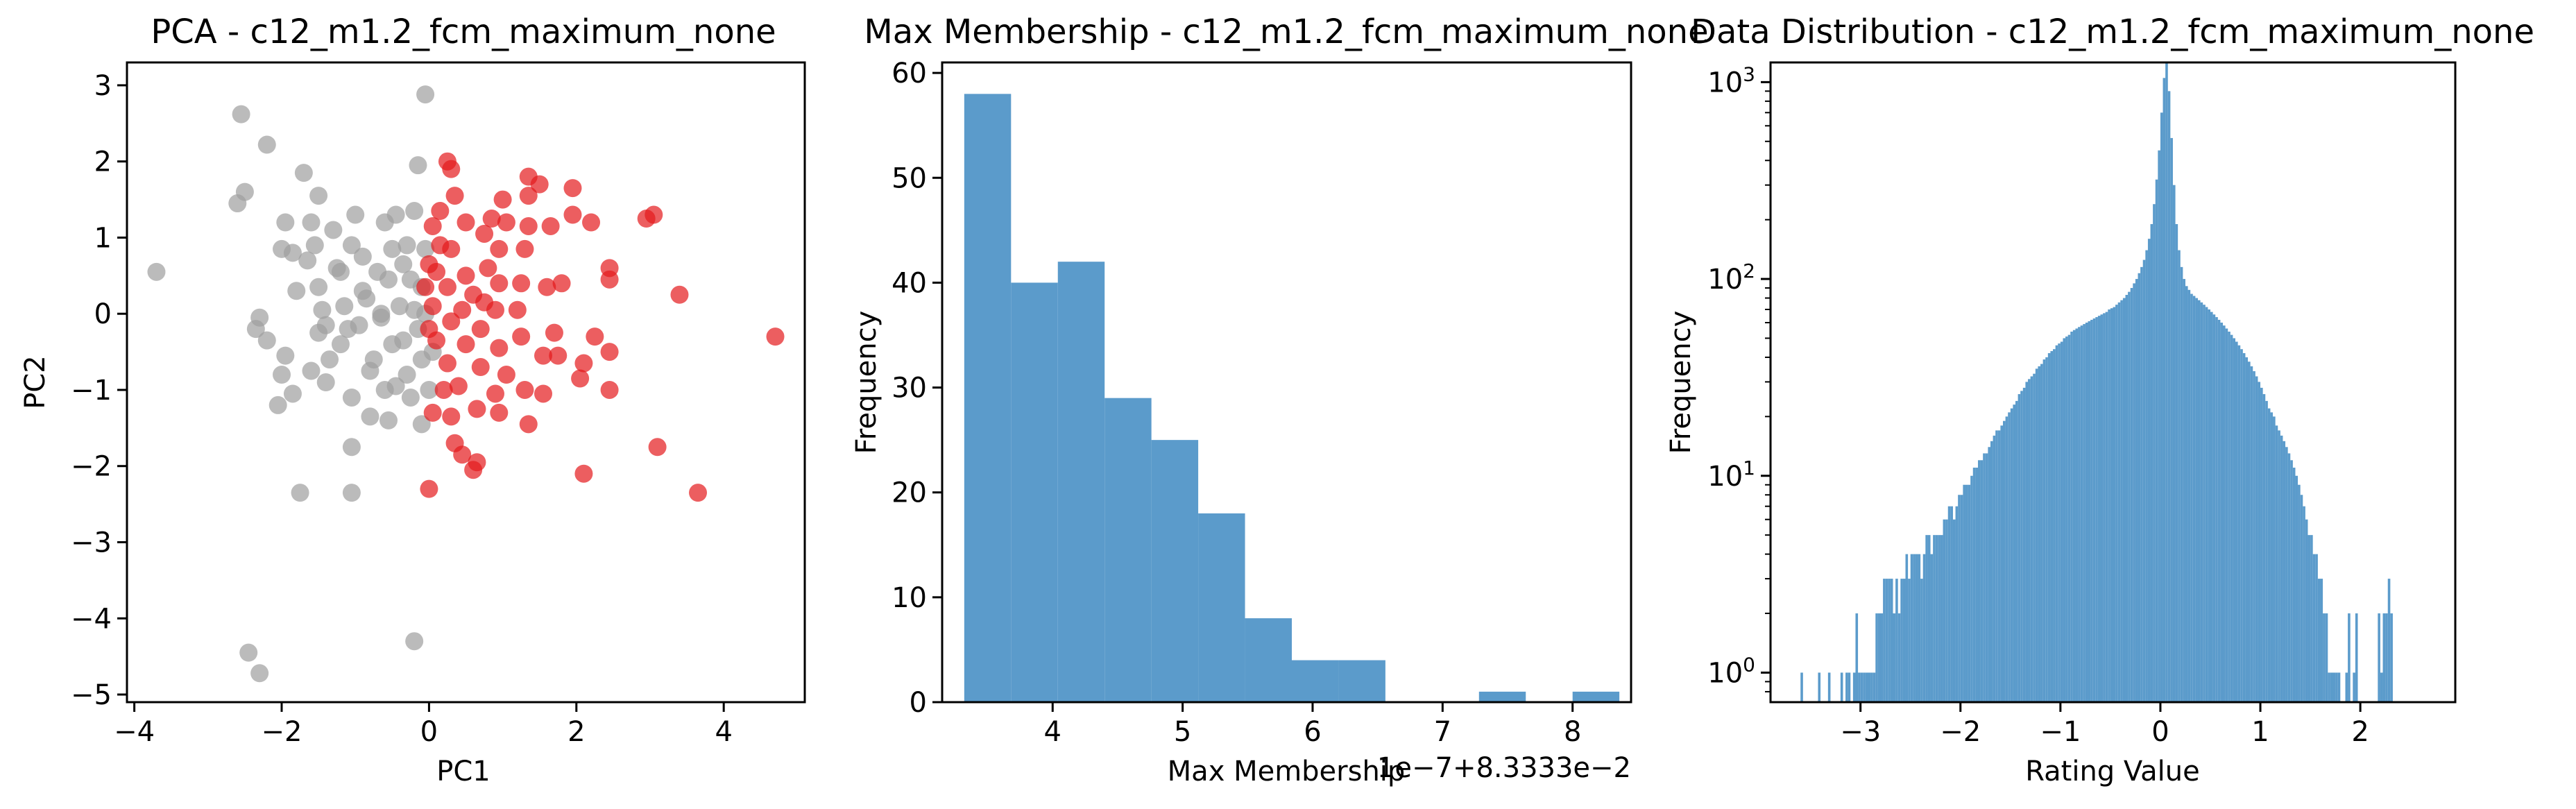  I want to click on y-tick-label: 3, so click(103, 86).